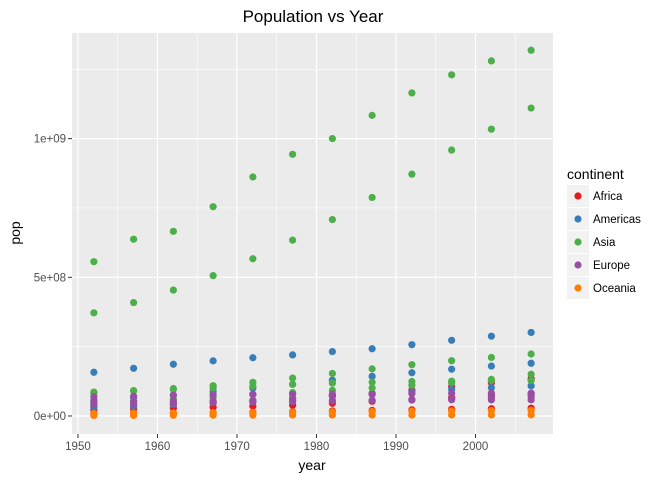 This screenshot has height=480, width=672. Describe the element at coordinates (578, 288) in the screenshot. I see `legend-swatch-oceania` at that location.